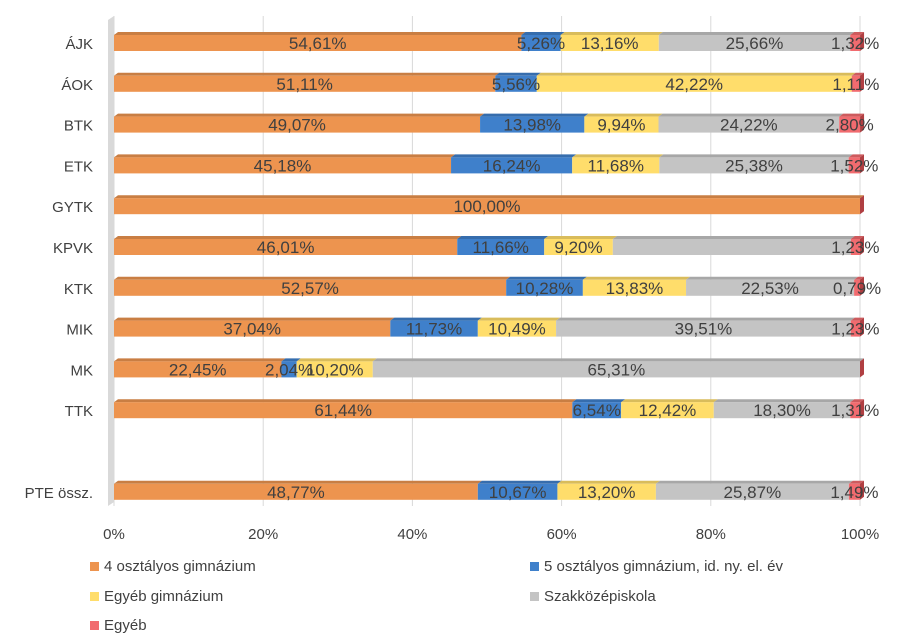  Describe the element at coordinates (578, 247) in the screenshot. I see `data-label: 9,20%` at that location.